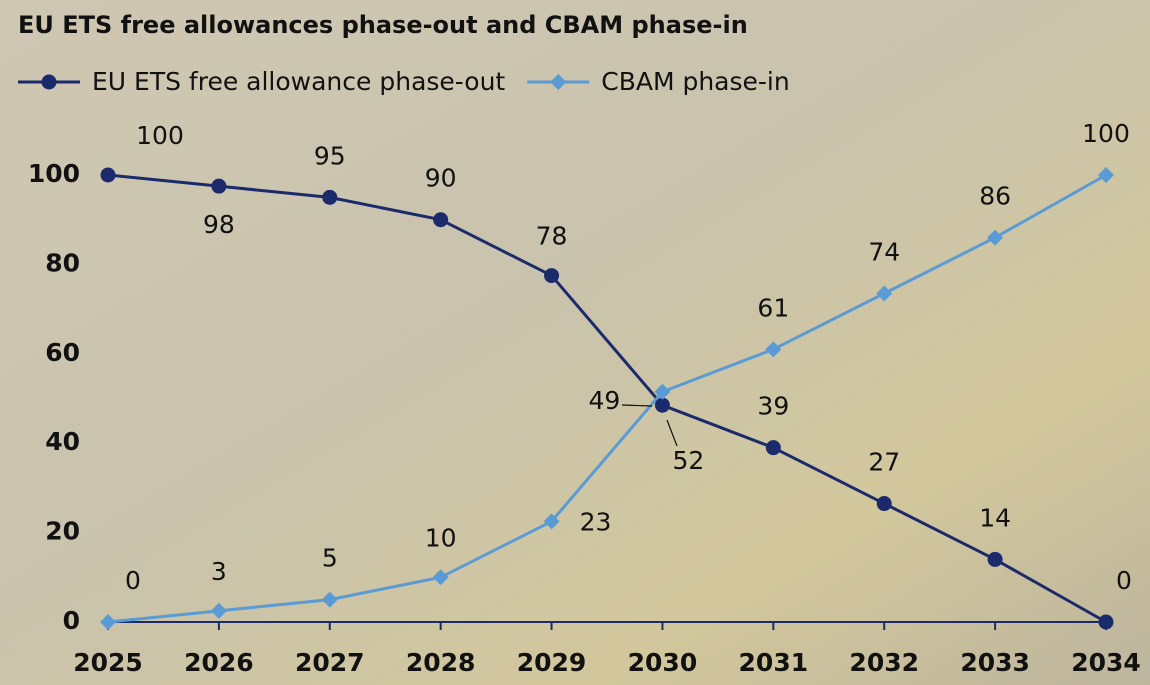 The height and width of the screenshot is (685, 1150). What do you see at coordinates (62, 352) in the screenshot?
I see `y-tick-label: 60` at bounding box center [62, 352].